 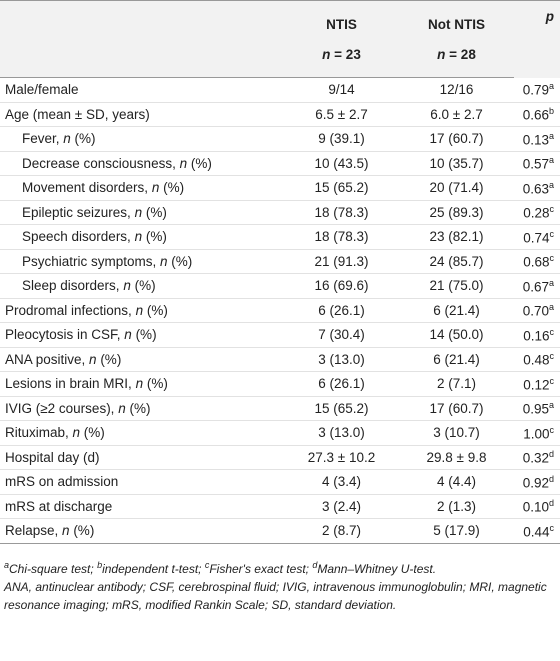 What do you see at coordinates (142, 286) in the screenshot?
I see `row-label: Sleep disorders, n (%)` at bounding box center [142, 286].